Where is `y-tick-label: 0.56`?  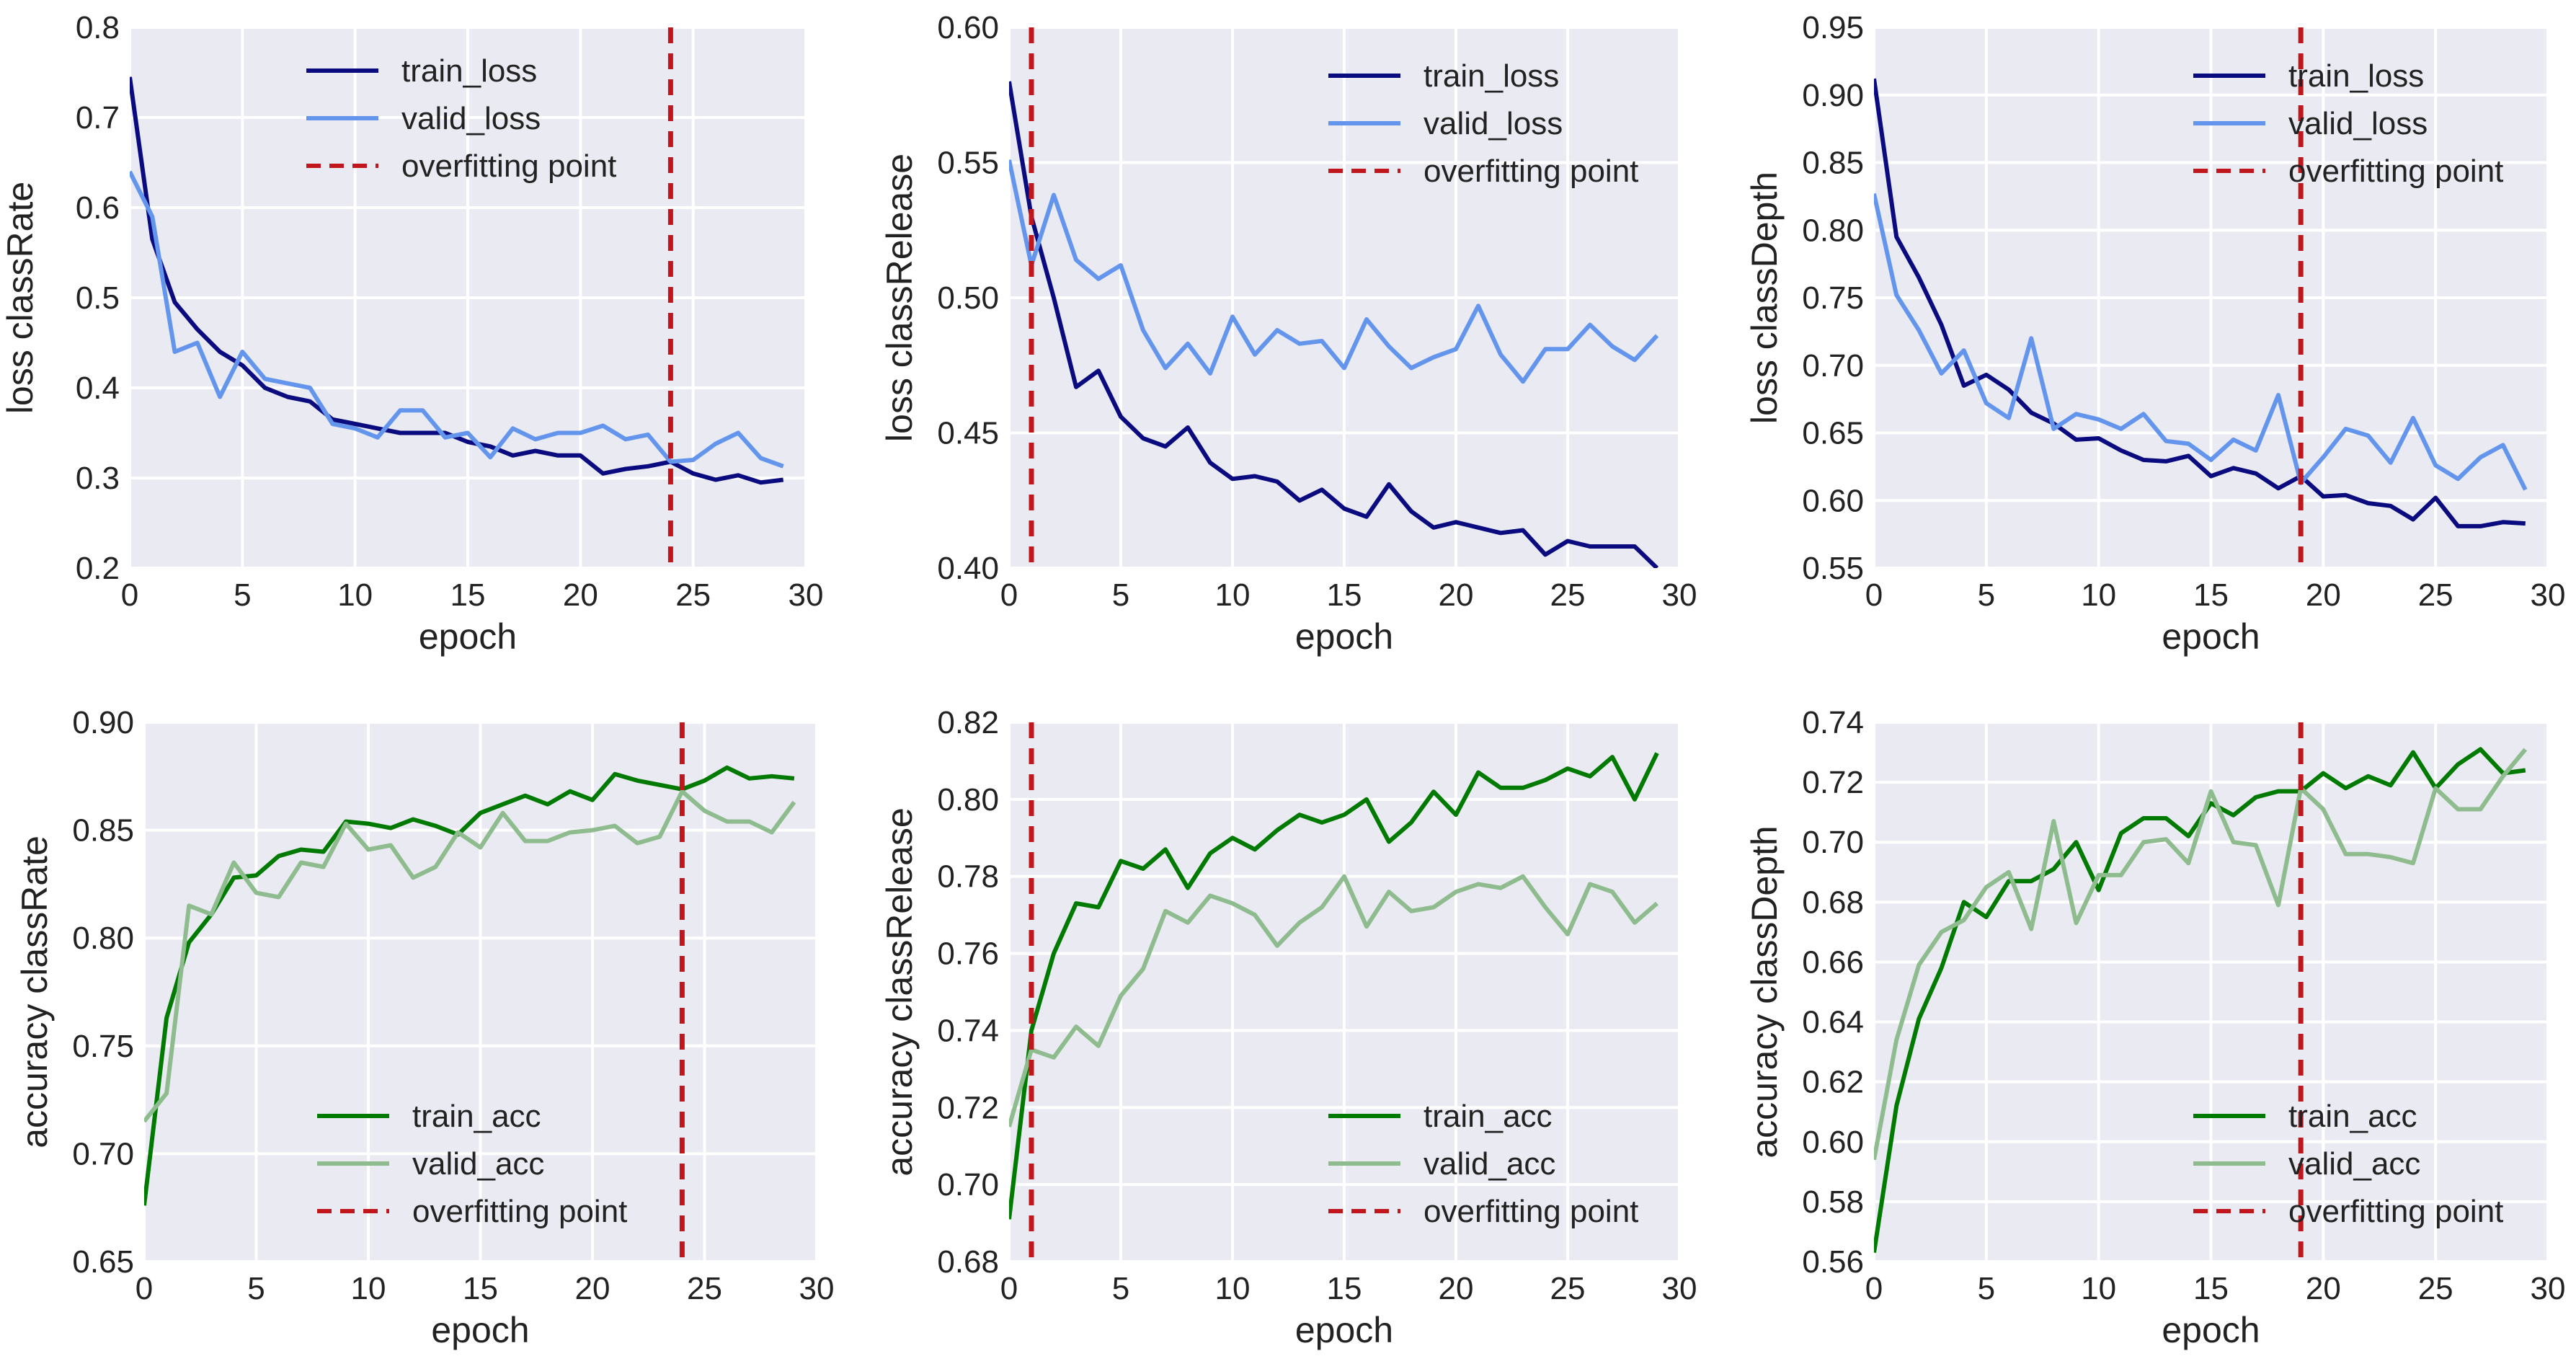
y-tick-label: 0.56 is located at coordinates (1833, 1262).